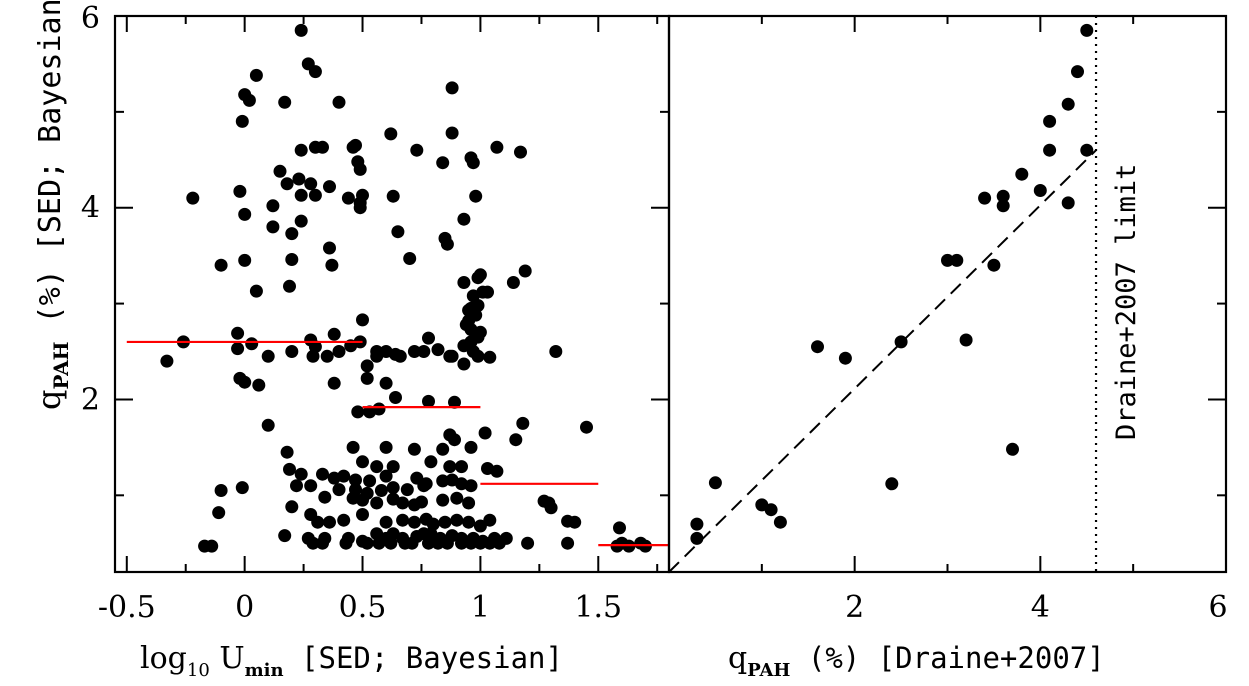 The image size is (1249, 686). I want to click on left-x-tick-label-0: -0.5, so click(127, 607).